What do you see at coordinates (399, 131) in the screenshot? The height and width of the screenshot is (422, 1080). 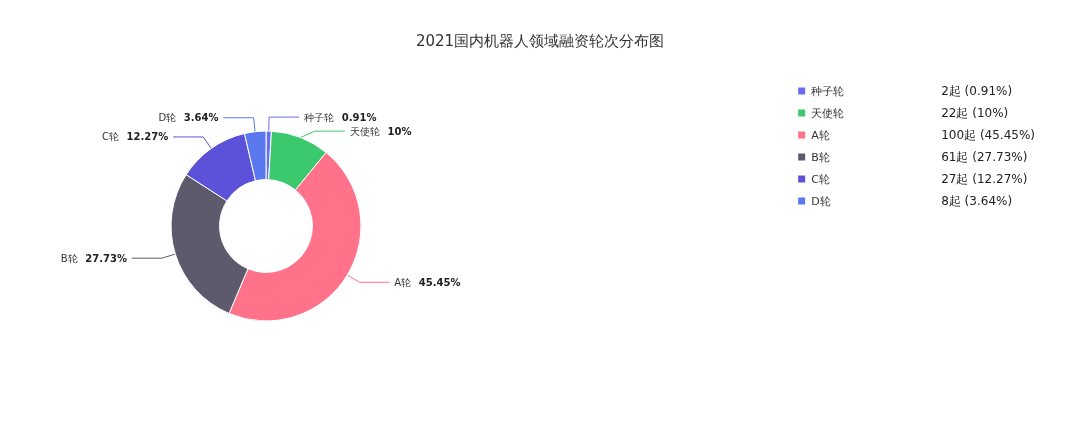 I see `data-label: 10%` at bounding box center [399, 131].